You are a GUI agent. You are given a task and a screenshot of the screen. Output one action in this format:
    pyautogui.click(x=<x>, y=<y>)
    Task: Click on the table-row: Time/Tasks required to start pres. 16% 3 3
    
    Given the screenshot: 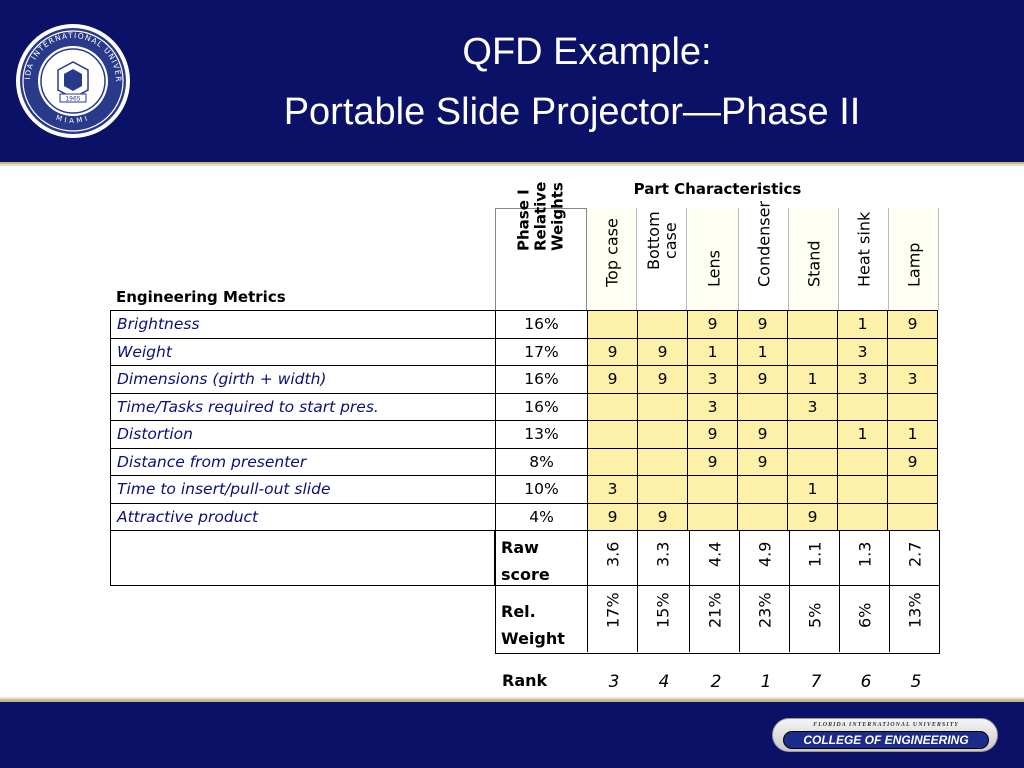 What is the action you would take?
    pyautogui.click(x=524, y=406)
    